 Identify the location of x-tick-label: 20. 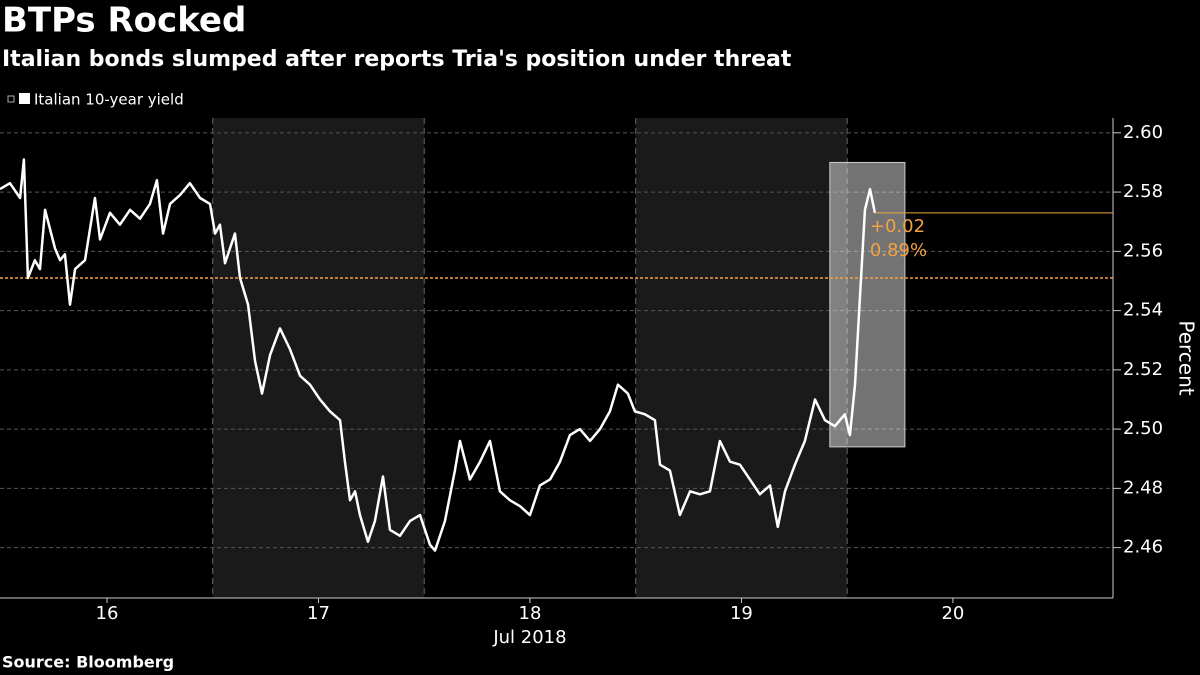
(952, 613).